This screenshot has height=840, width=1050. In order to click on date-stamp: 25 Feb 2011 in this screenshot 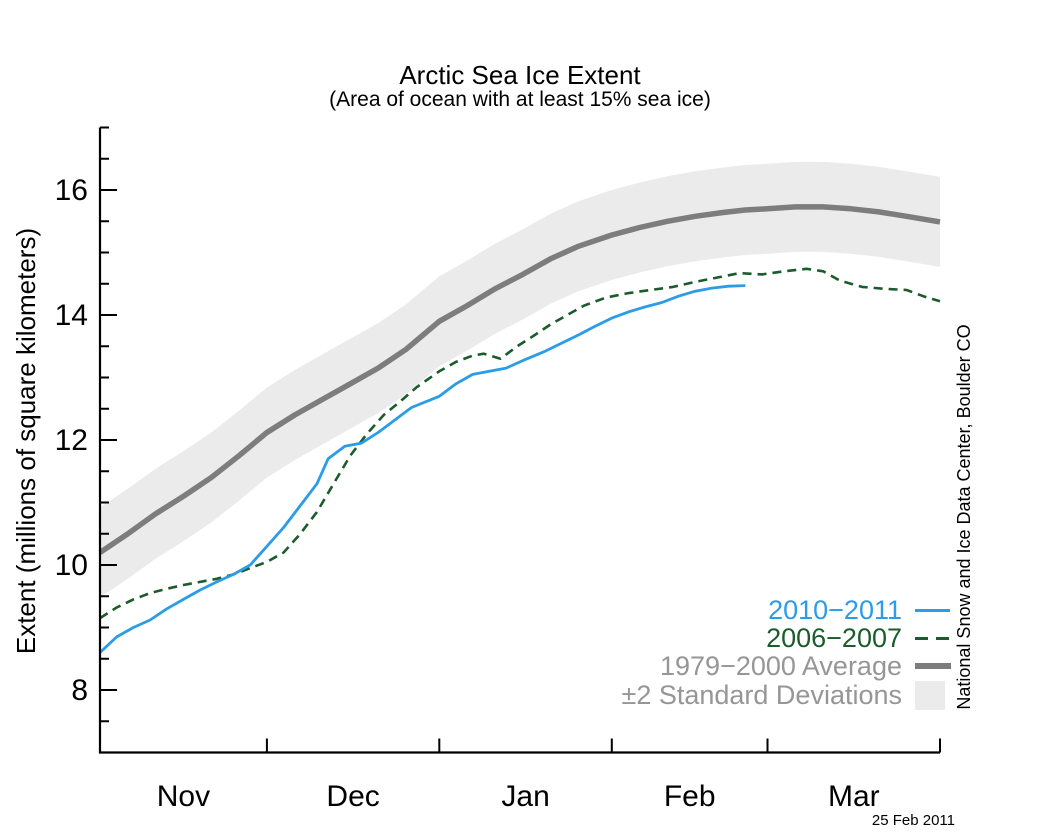, I will do `click(913, 820)`.